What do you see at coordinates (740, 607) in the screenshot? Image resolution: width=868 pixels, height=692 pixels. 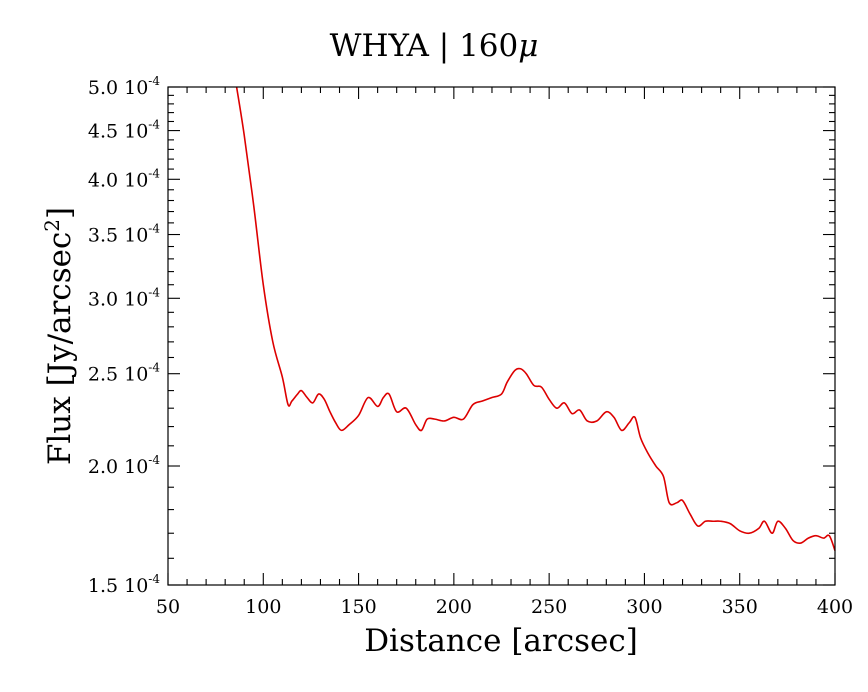 I see `x-tick-label: 350` at bounding box center [740, 607].